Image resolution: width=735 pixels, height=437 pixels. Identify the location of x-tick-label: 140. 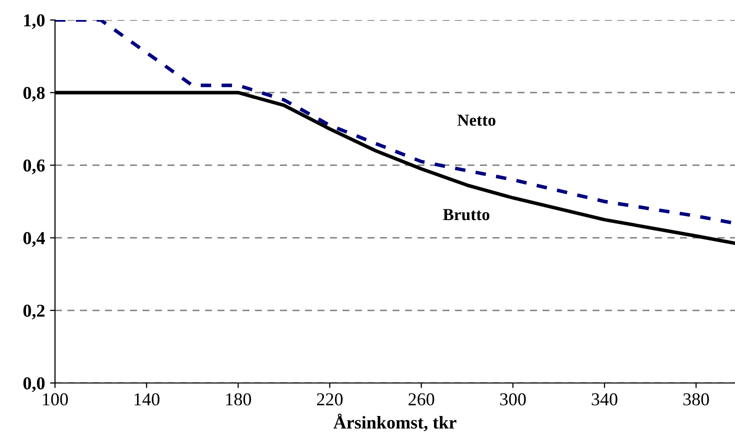
(147, 399).